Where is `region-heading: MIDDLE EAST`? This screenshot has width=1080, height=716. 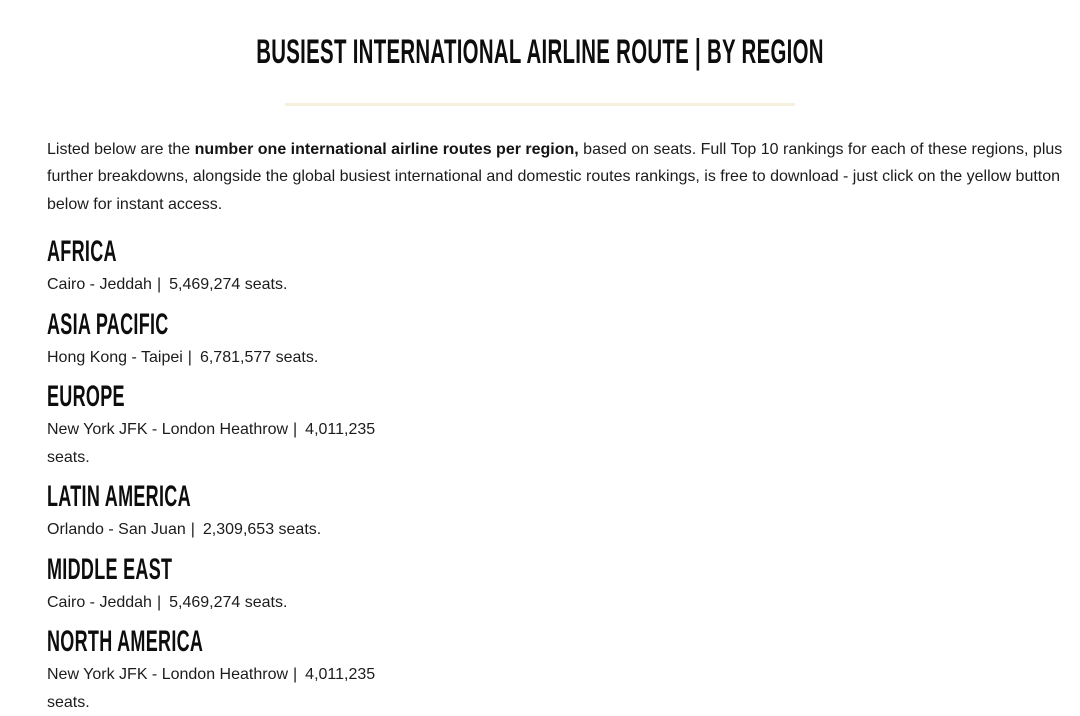
region-heading: MIDDLE EAST is located at coordinates (110, 569).